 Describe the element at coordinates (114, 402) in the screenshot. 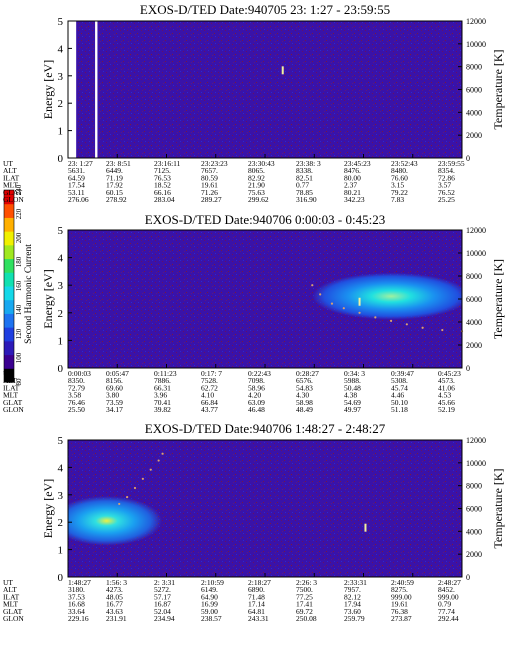

I see `orbit-cell: 73.59` at that location.